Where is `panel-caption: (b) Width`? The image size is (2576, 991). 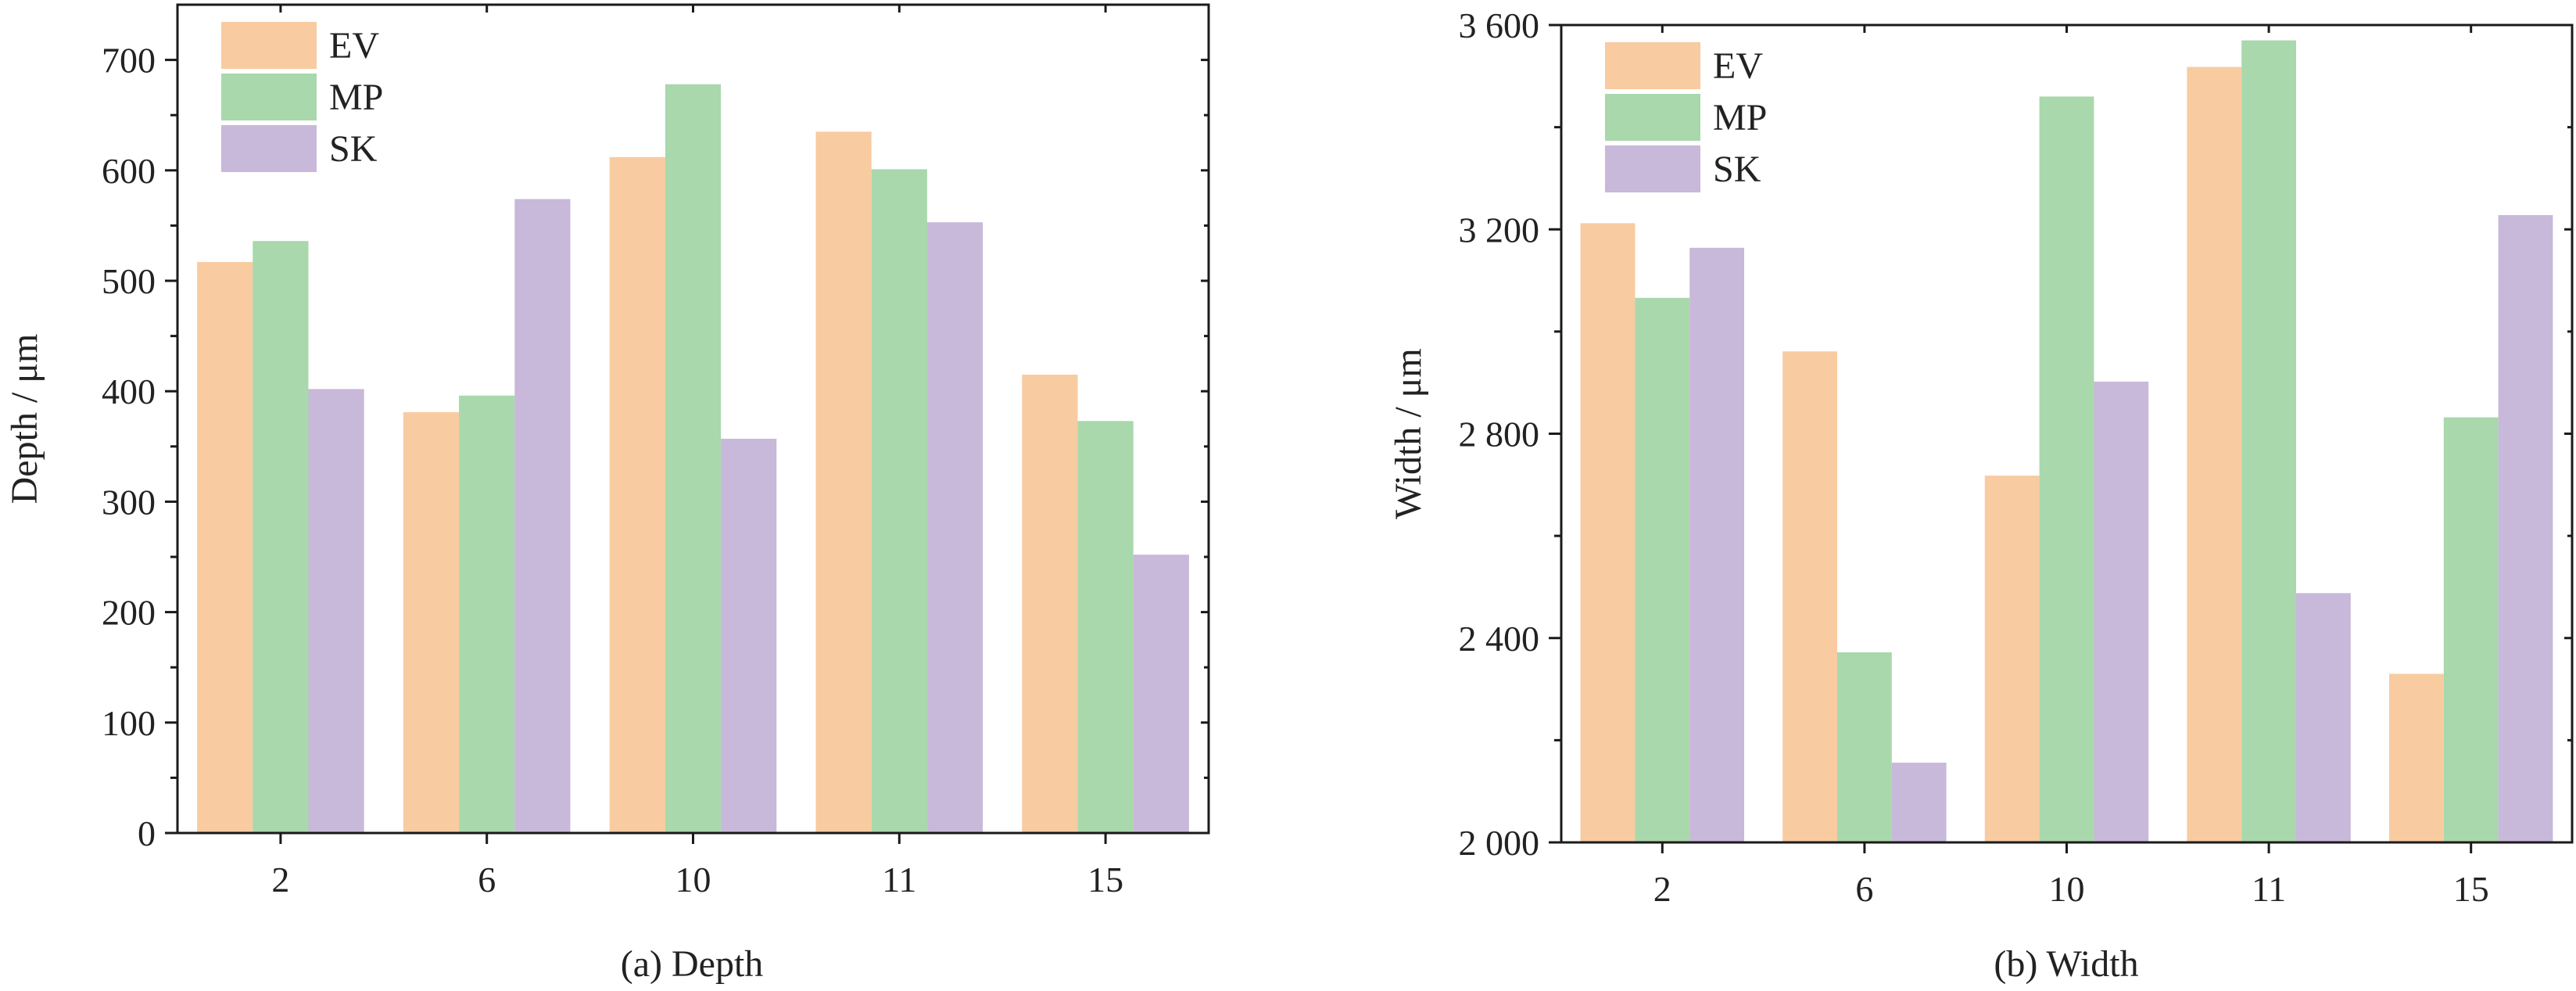
panel-caption: (b) Width is located at coordinates (2066, 964).